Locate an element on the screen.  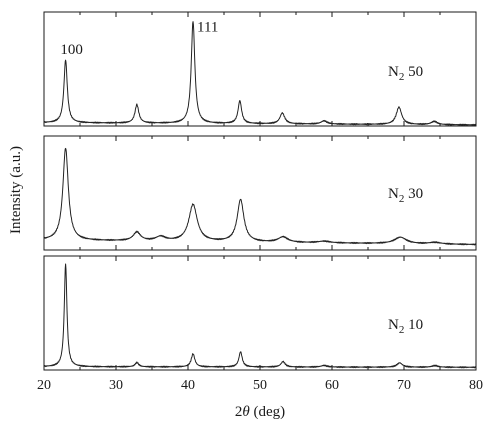
x-axis-title-prefix: 2 is located at coordinates (239, 412).